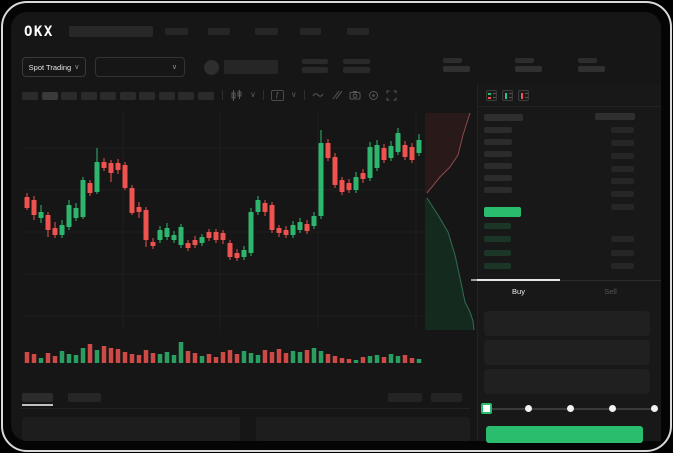 Image resolution: width=673 pixels, height=453 pixels. Describe the element at coordinates (277, 95) in the screenshot. I see `indicators-icon: ƒ` at that location.